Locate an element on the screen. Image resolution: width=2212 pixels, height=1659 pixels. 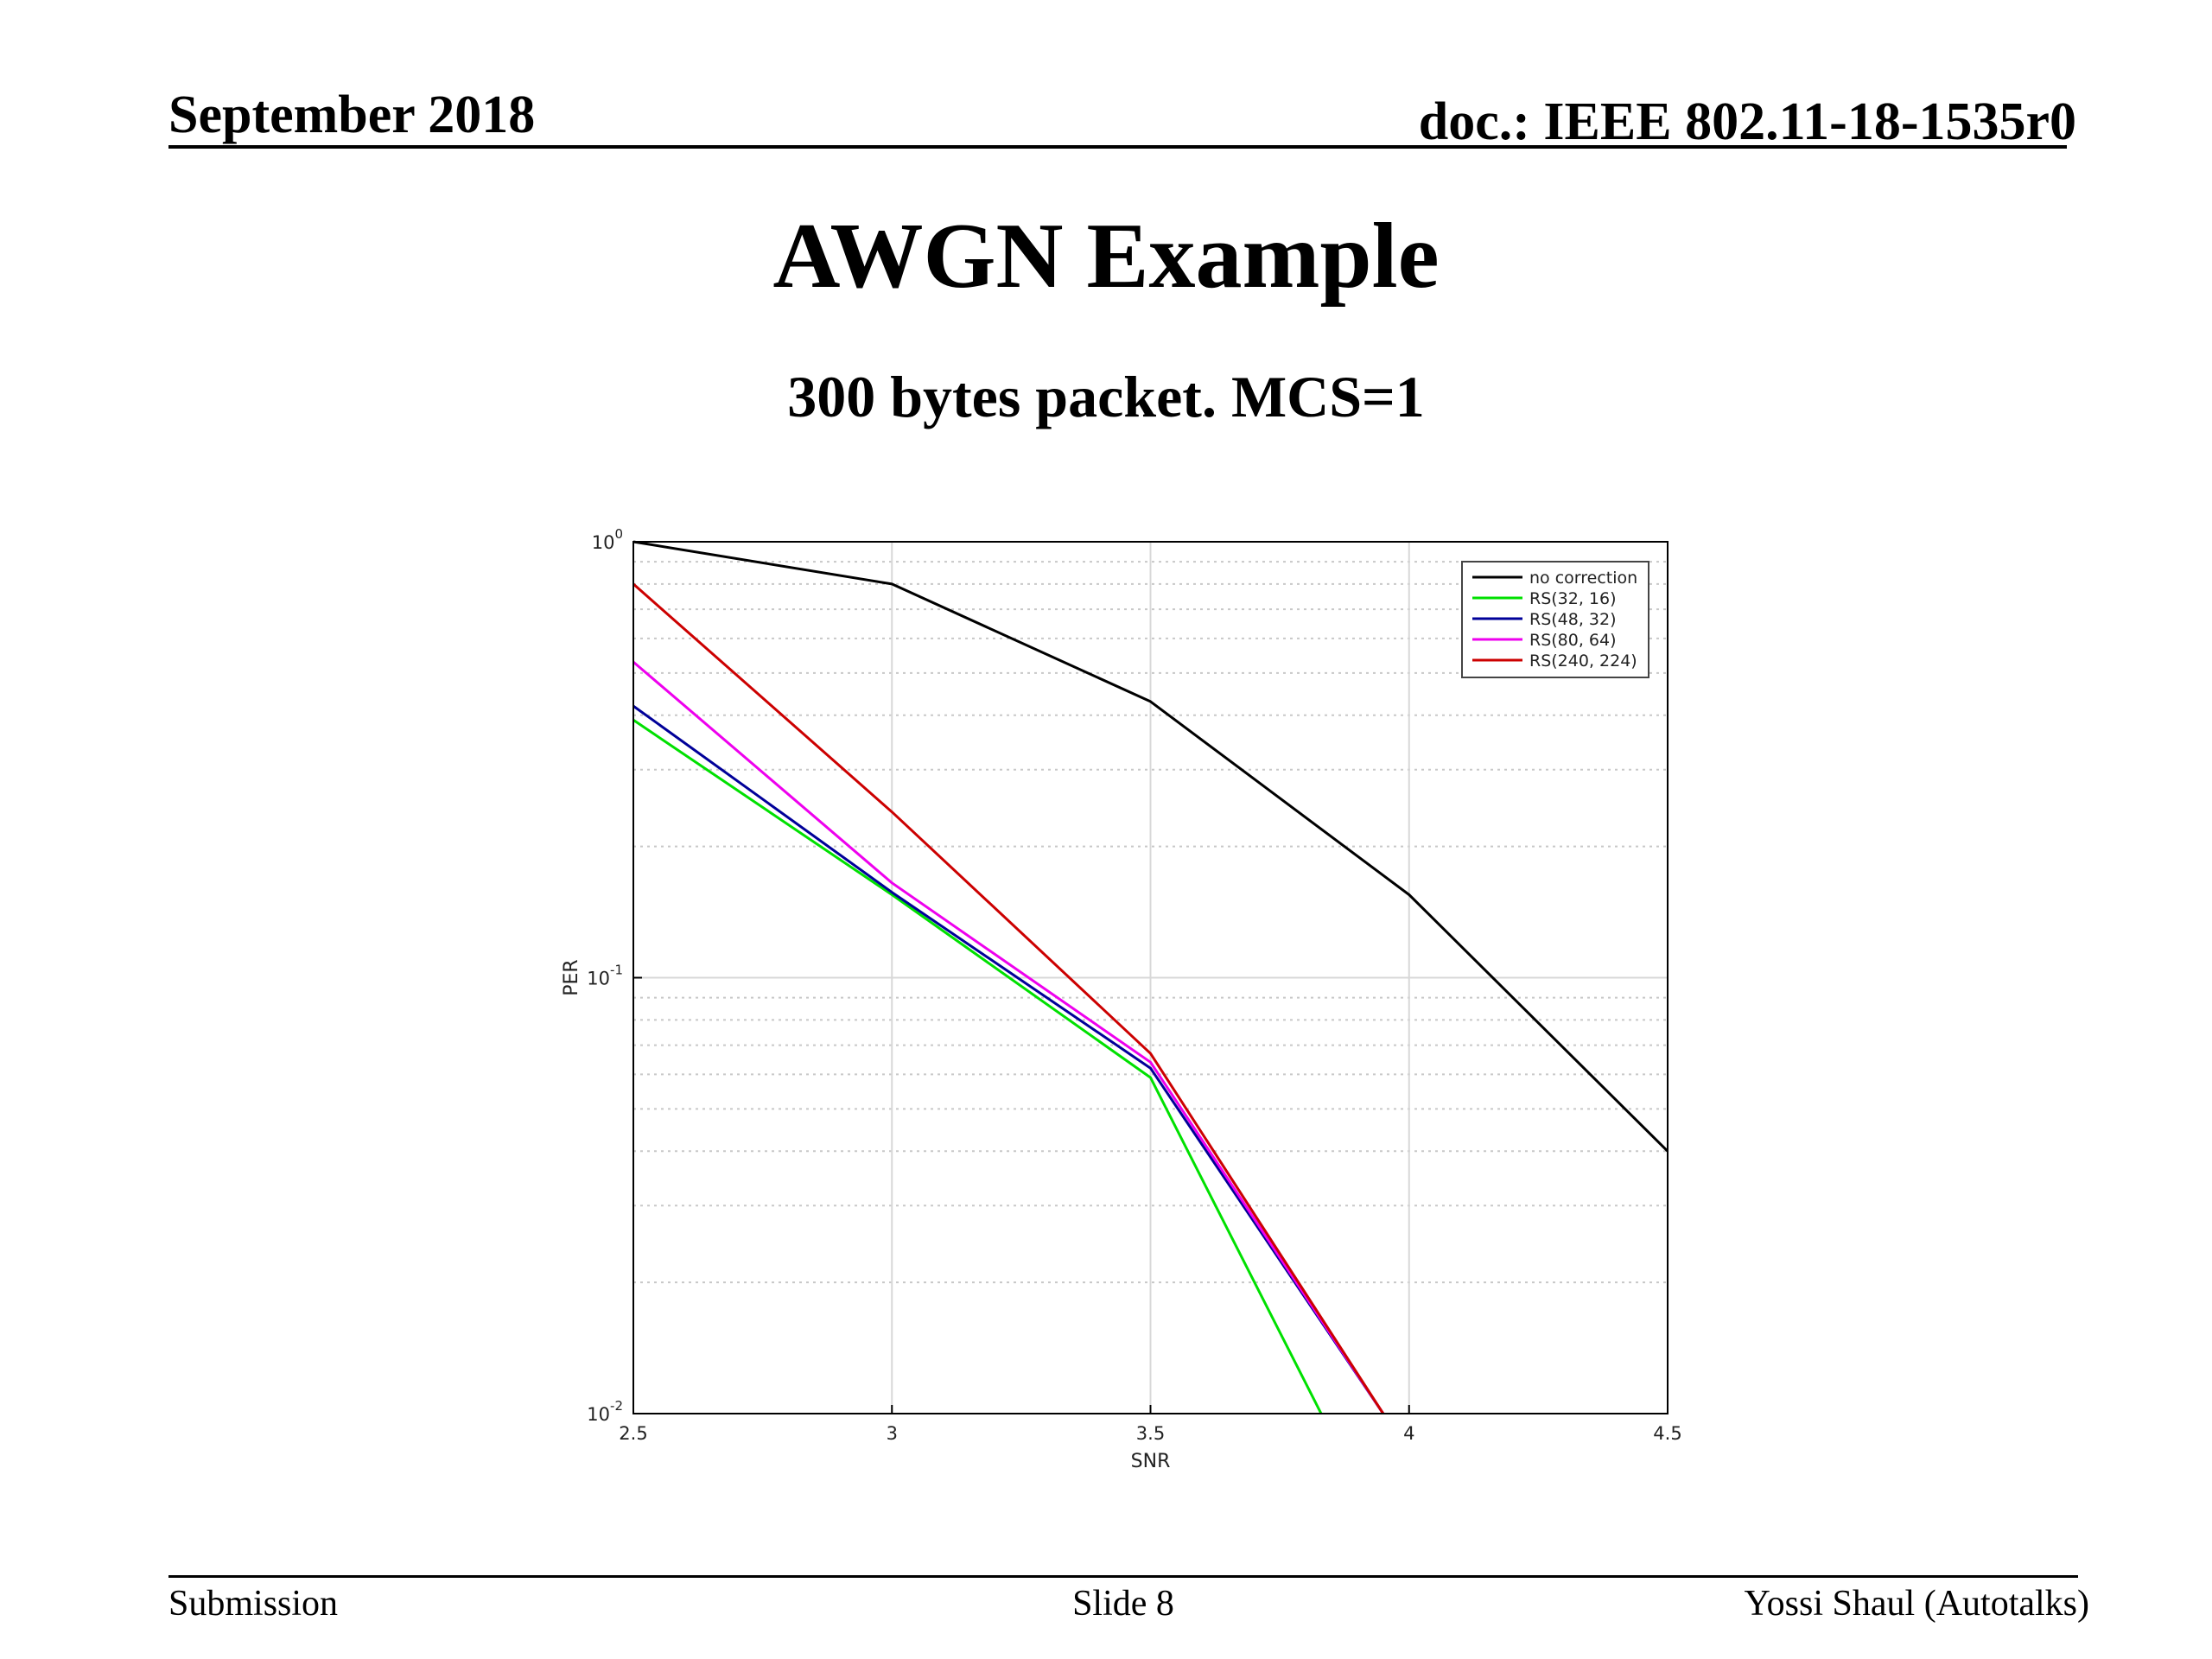
x-tick-label-0: 2.5 is located at coordinates (633, 1433).